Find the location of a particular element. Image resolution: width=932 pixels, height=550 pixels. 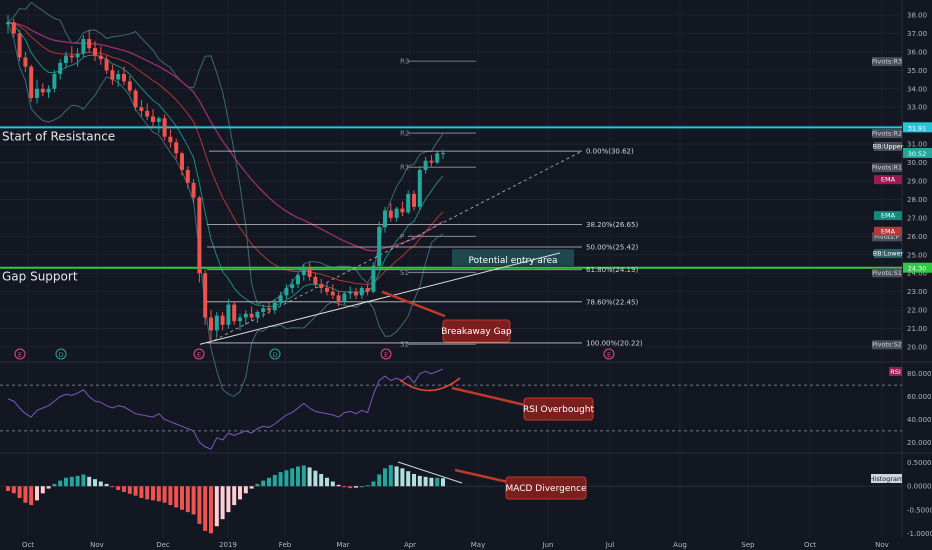

rsi-tick-label: 60.0000 is located at coordinates (919, 397).